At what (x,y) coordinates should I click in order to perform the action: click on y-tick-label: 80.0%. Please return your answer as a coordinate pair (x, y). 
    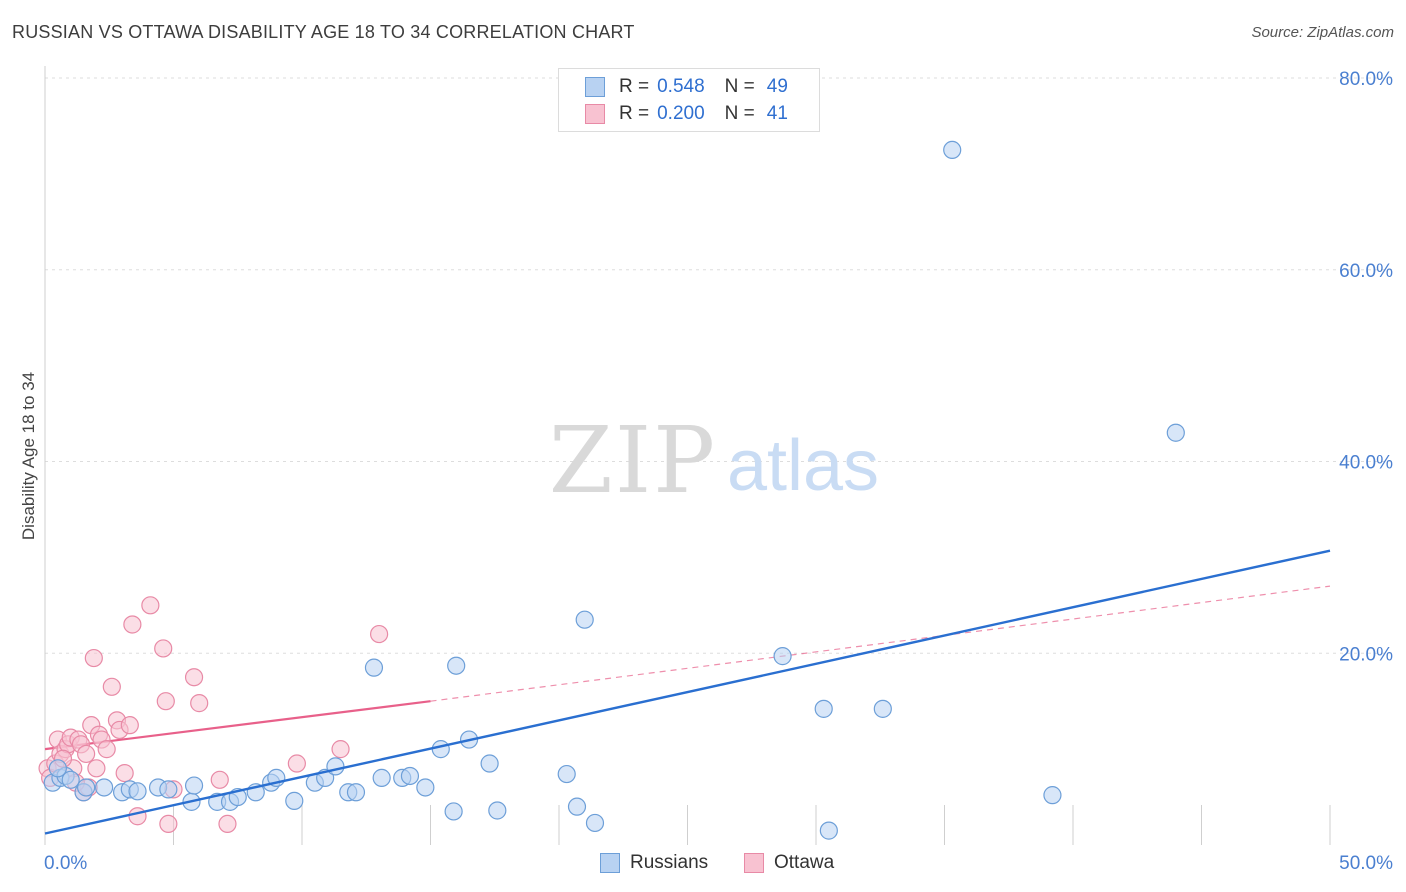
    Looking at the image, I should click on (1366, 79).